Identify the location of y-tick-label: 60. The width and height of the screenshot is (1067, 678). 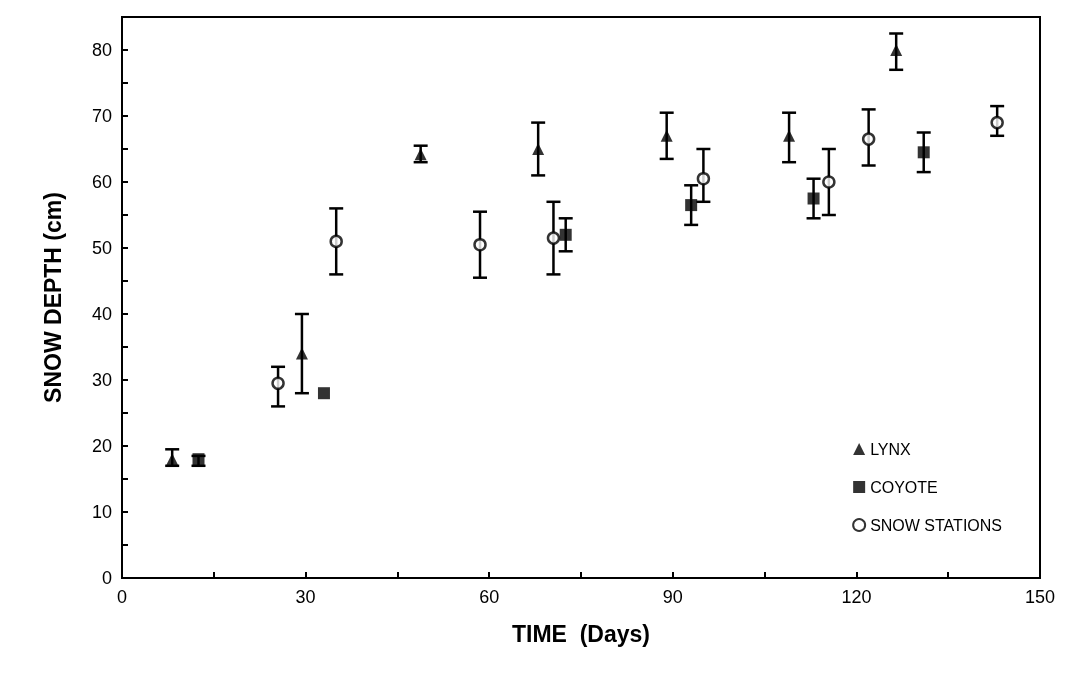
(101, 182).